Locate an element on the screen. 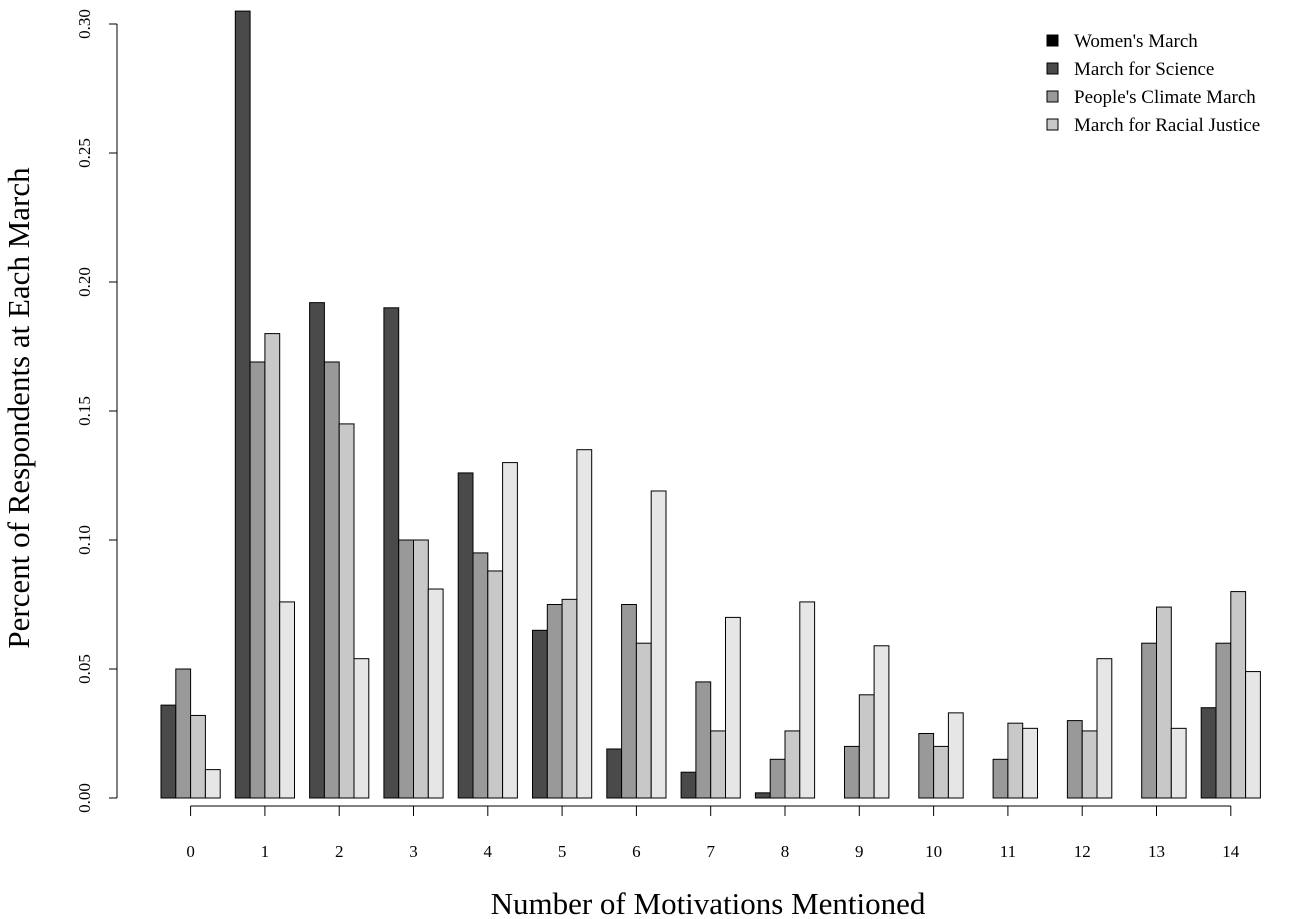  legend-label: March for Racial Justice is located at coordinates (1167, 125).